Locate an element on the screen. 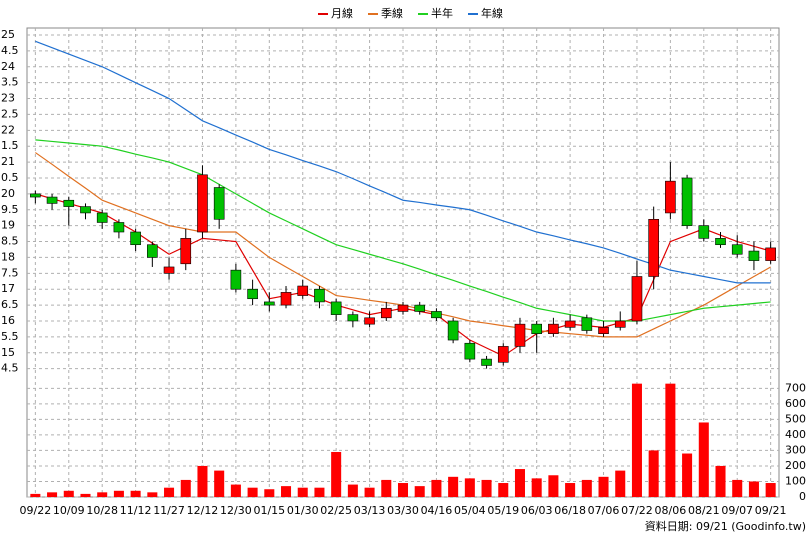 This screenshot has width=808, height=540. y-tick-label: 23 is located at coordinates (8, 98).